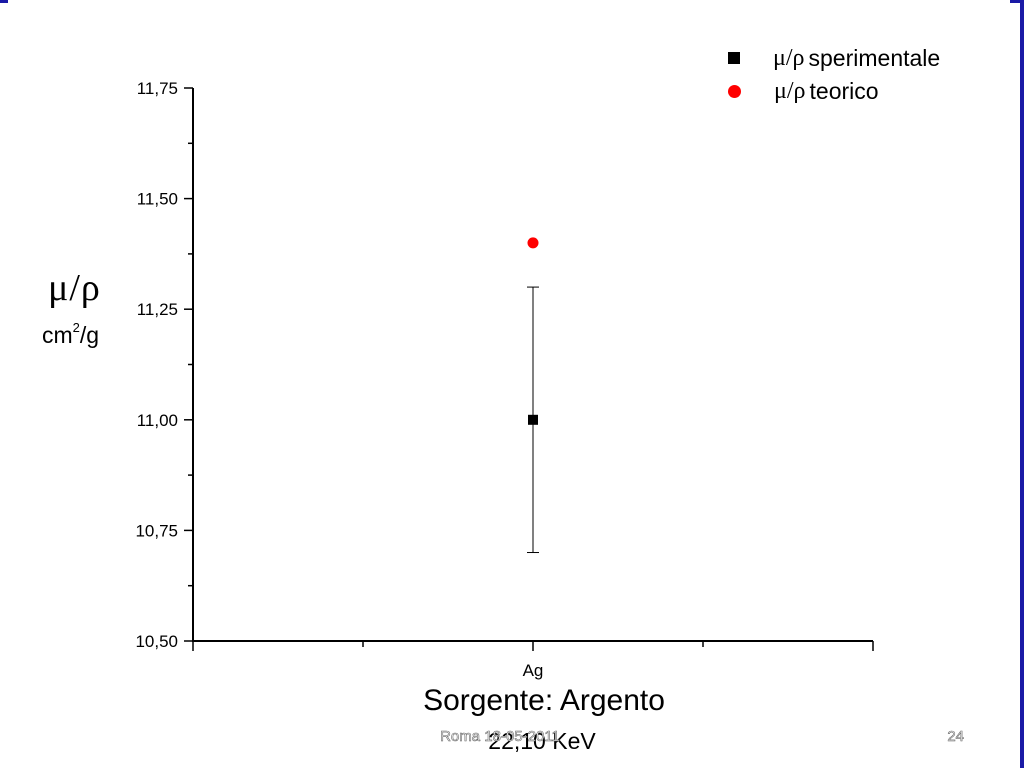  Describe the element at coordinates (544, 700) in the screenshot. I see `x-axis-label-source: Sorgente: Argento` at that location.